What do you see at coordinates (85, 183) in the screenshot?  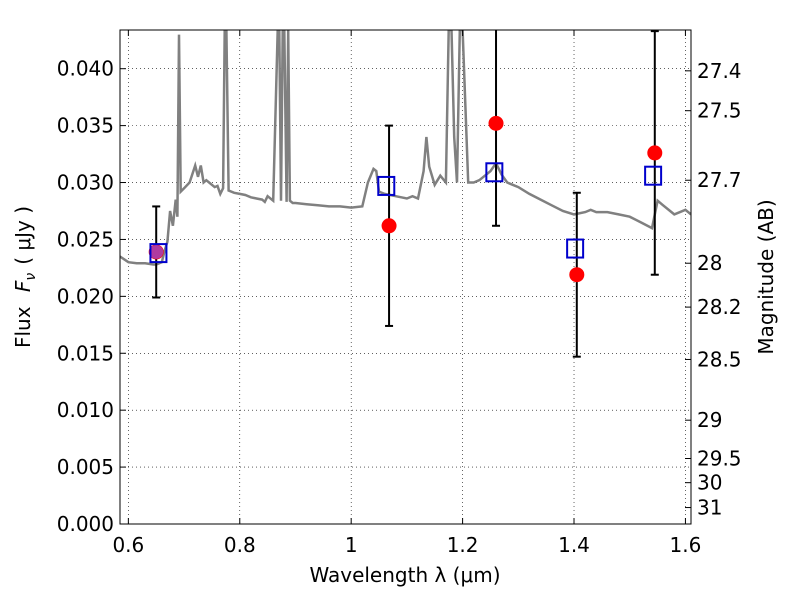 I see `y-tick-label: 0.030` at bounding box center [85, 183].